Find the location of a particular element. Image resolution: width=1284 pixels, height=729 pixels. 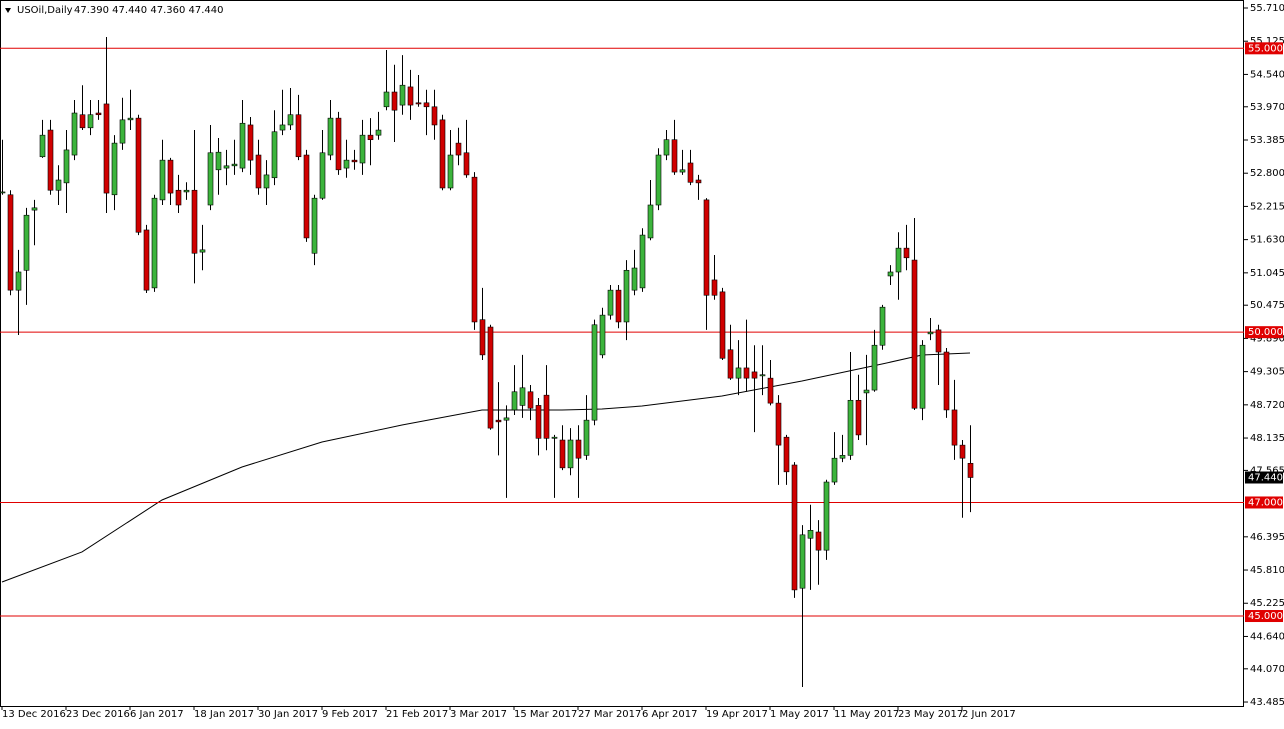

y-tick-label: 45.225 is located at coordinates (1267, 603).